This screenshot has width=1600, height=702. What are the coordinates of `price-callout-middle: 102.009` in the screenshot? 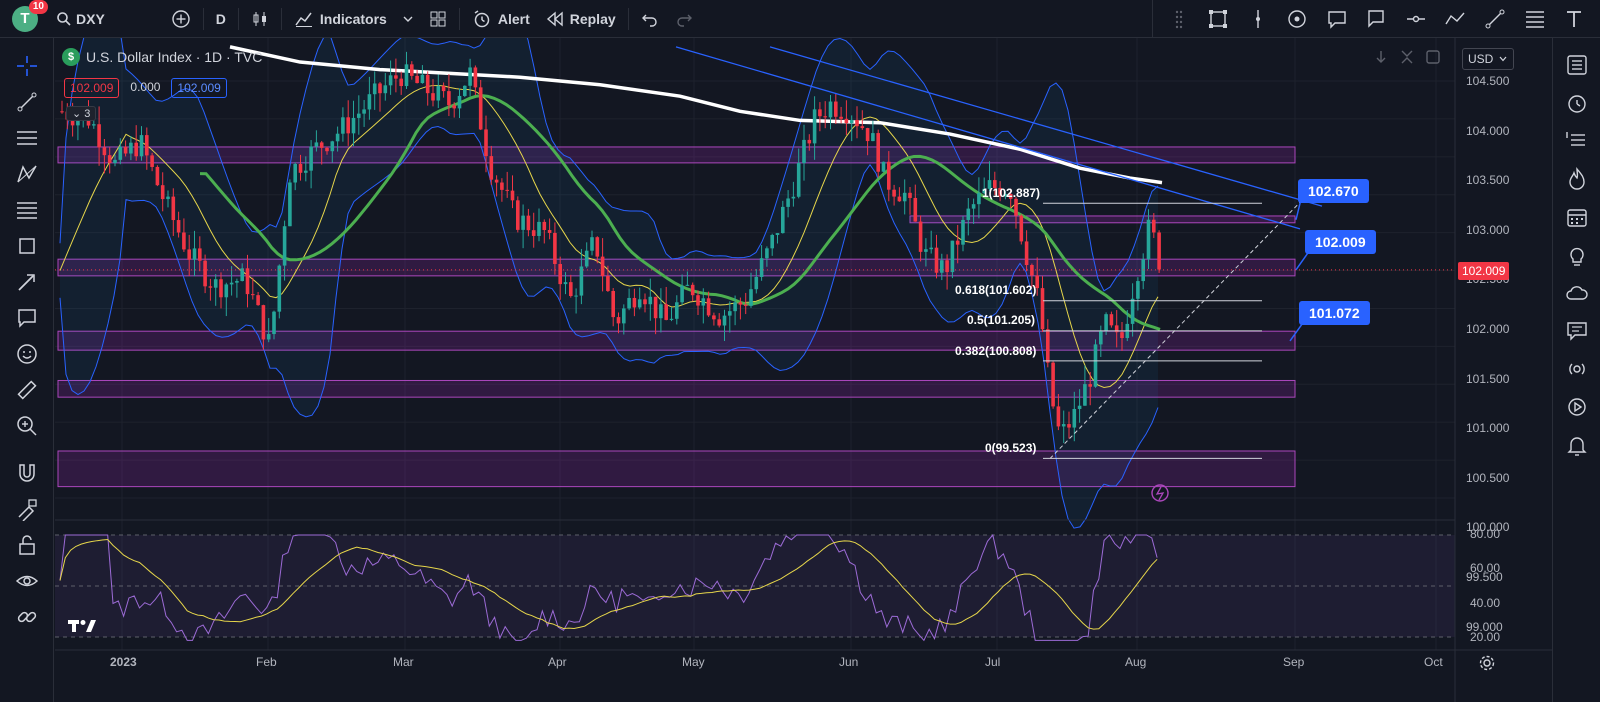 It's located at (1340, 242).